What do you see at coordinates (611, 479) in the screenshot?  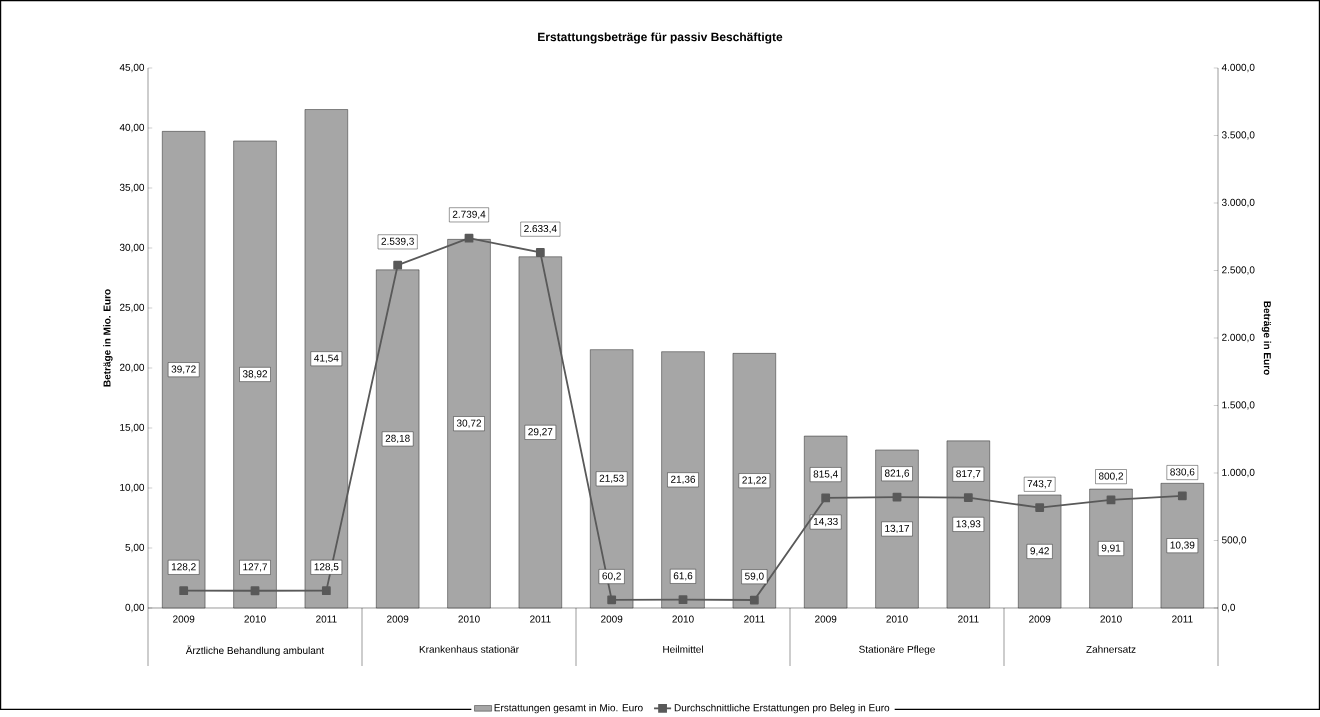 I see `data-label: 21,53` at bounding box center [611, 479].